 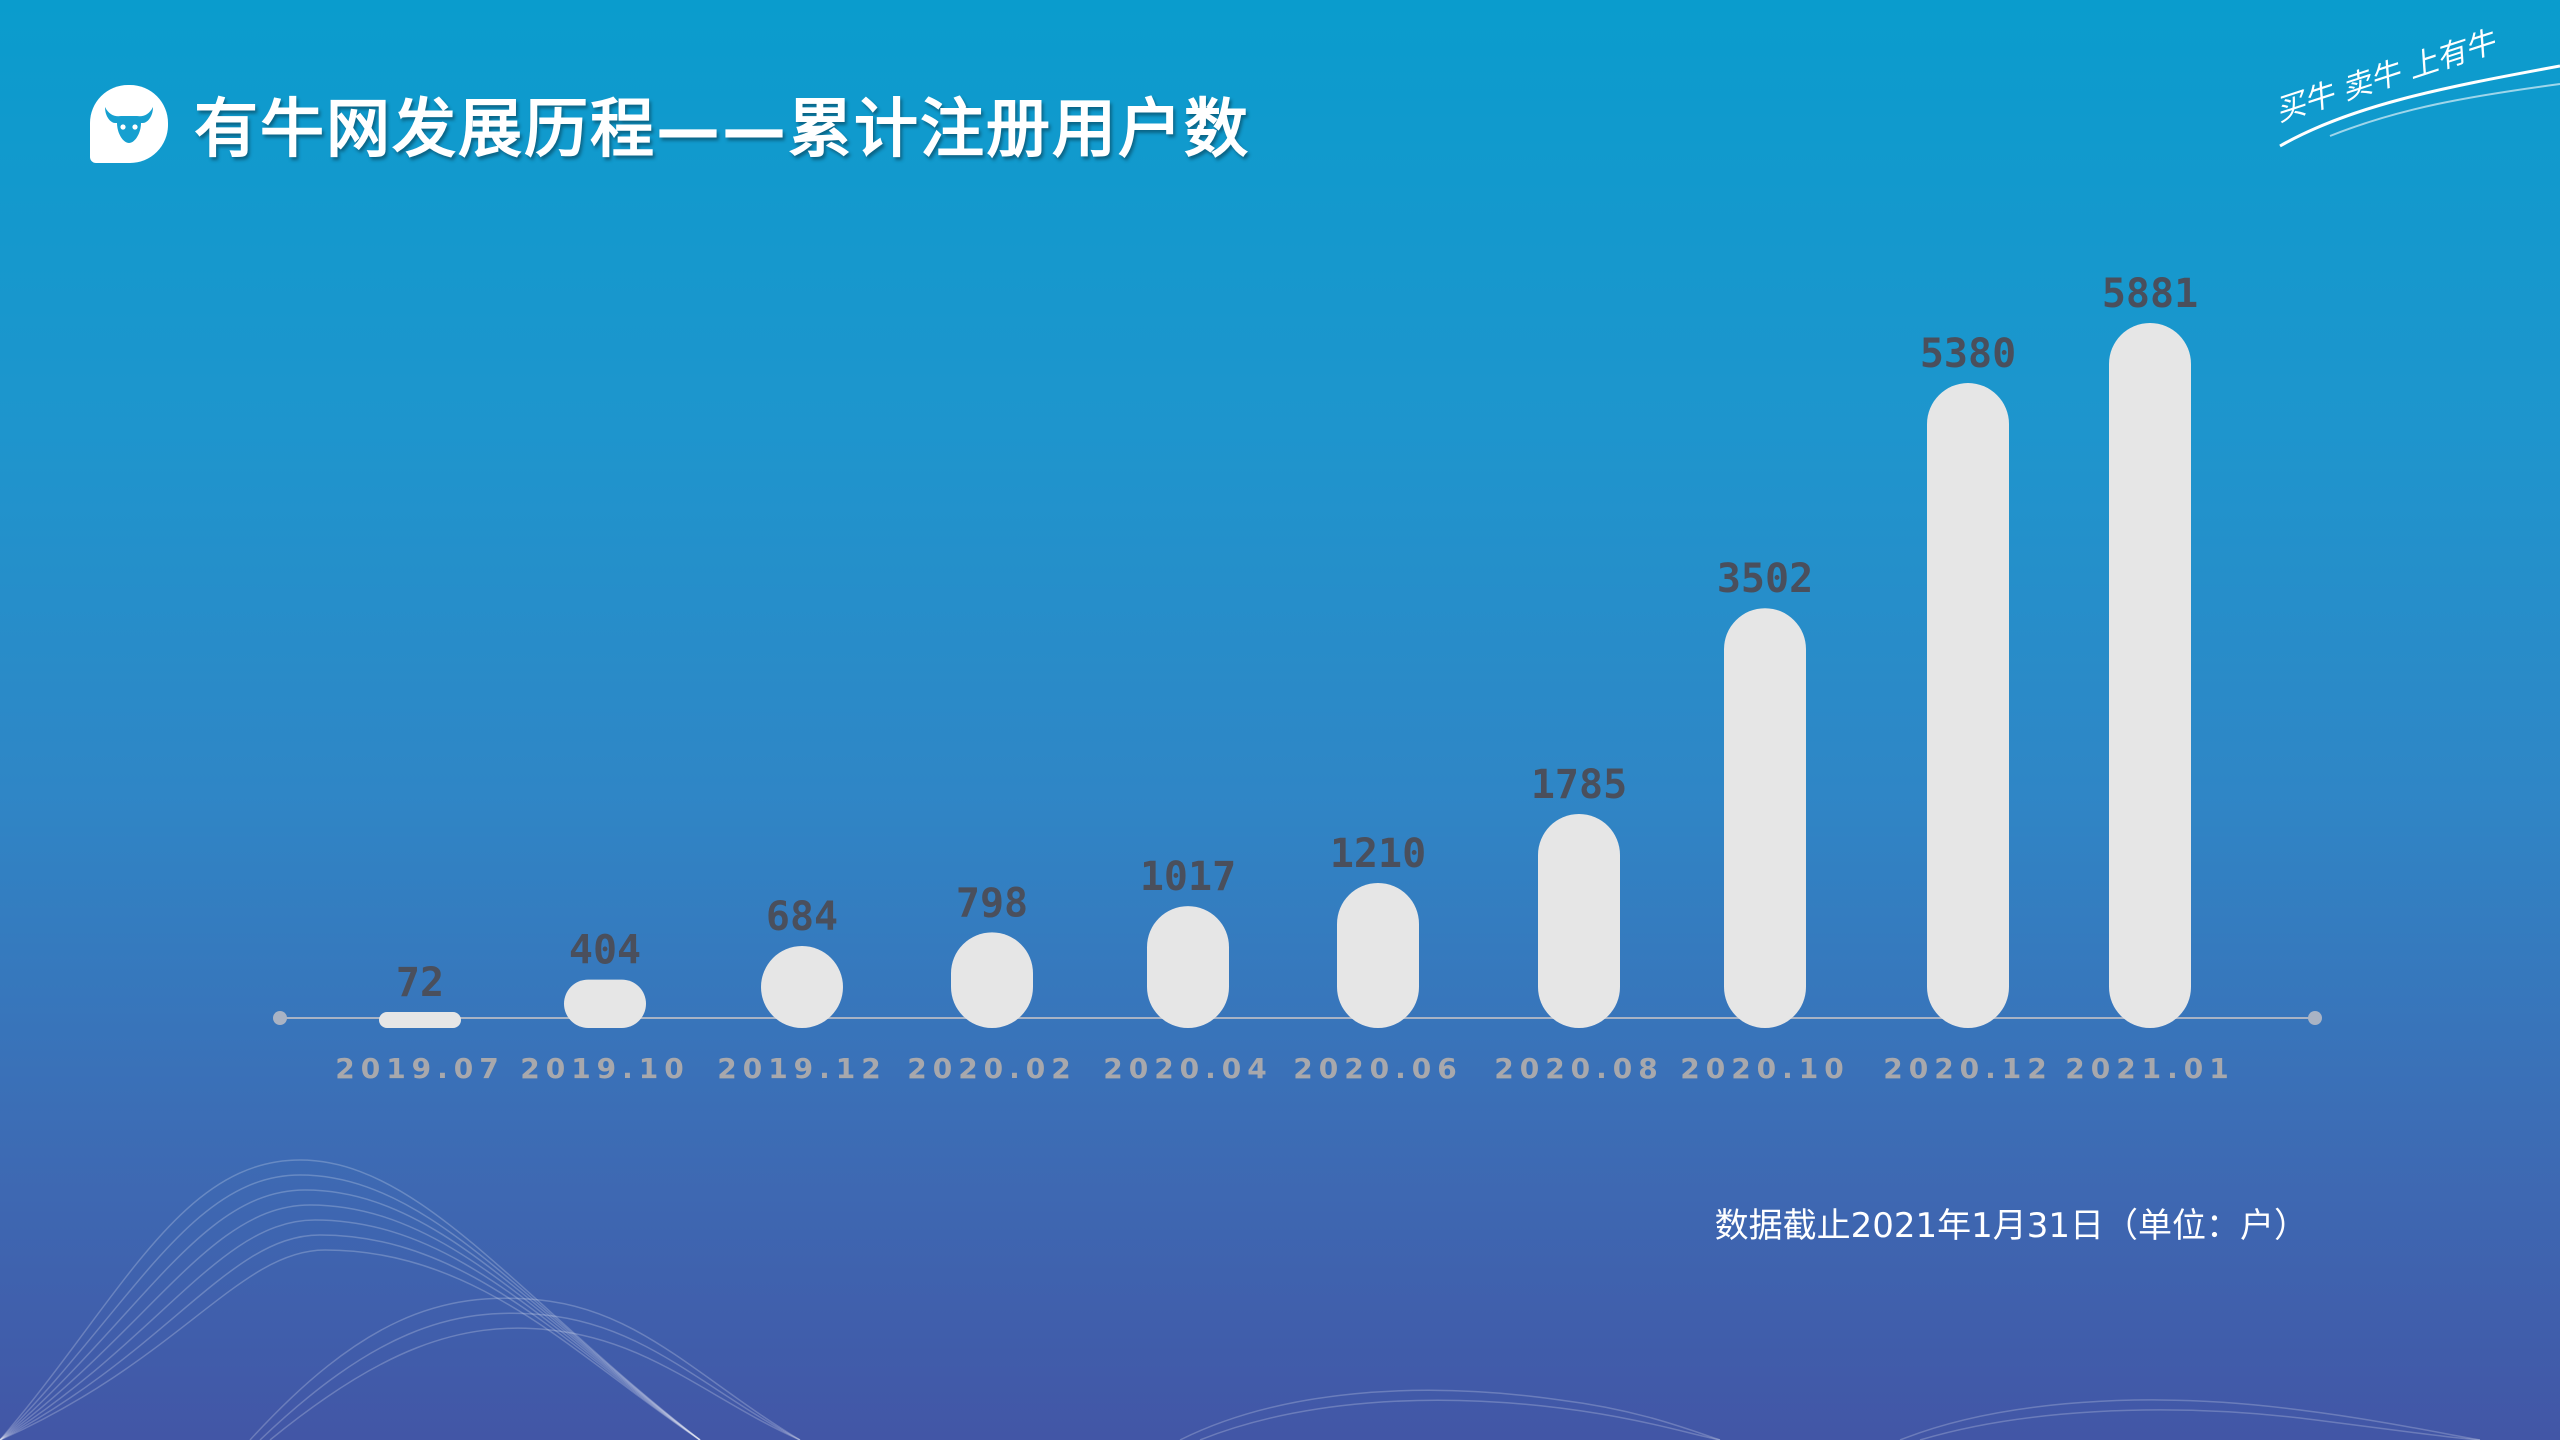 What do you see at coordinates (1579, 785) in the screenshot?
I see `value-label-2020.08: 1785` at bounding box center [1579, 785].